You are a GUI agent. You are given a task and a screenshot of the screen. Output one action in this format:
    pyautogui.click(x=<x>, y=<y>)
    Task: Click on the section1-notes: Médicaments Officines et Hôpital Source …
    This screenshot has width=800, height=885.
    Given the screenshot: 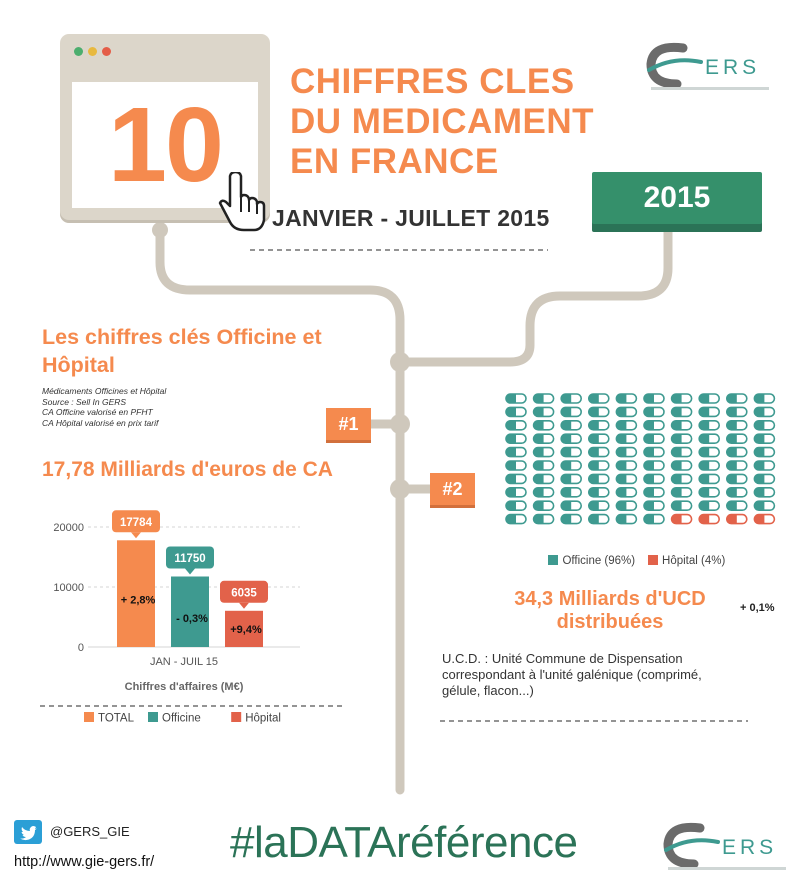 What is the action you would take?
    pyautogui.click(x=104, y=407)
    